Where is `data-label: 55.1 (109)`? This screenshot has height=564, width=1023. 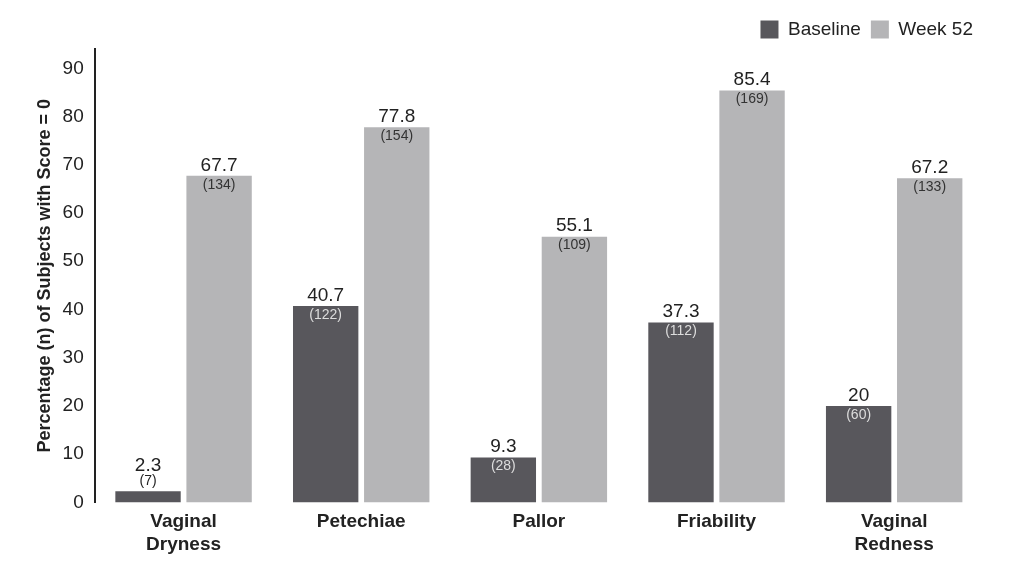 data-label: 55.1 (109) is located at coordinates (574, 233).